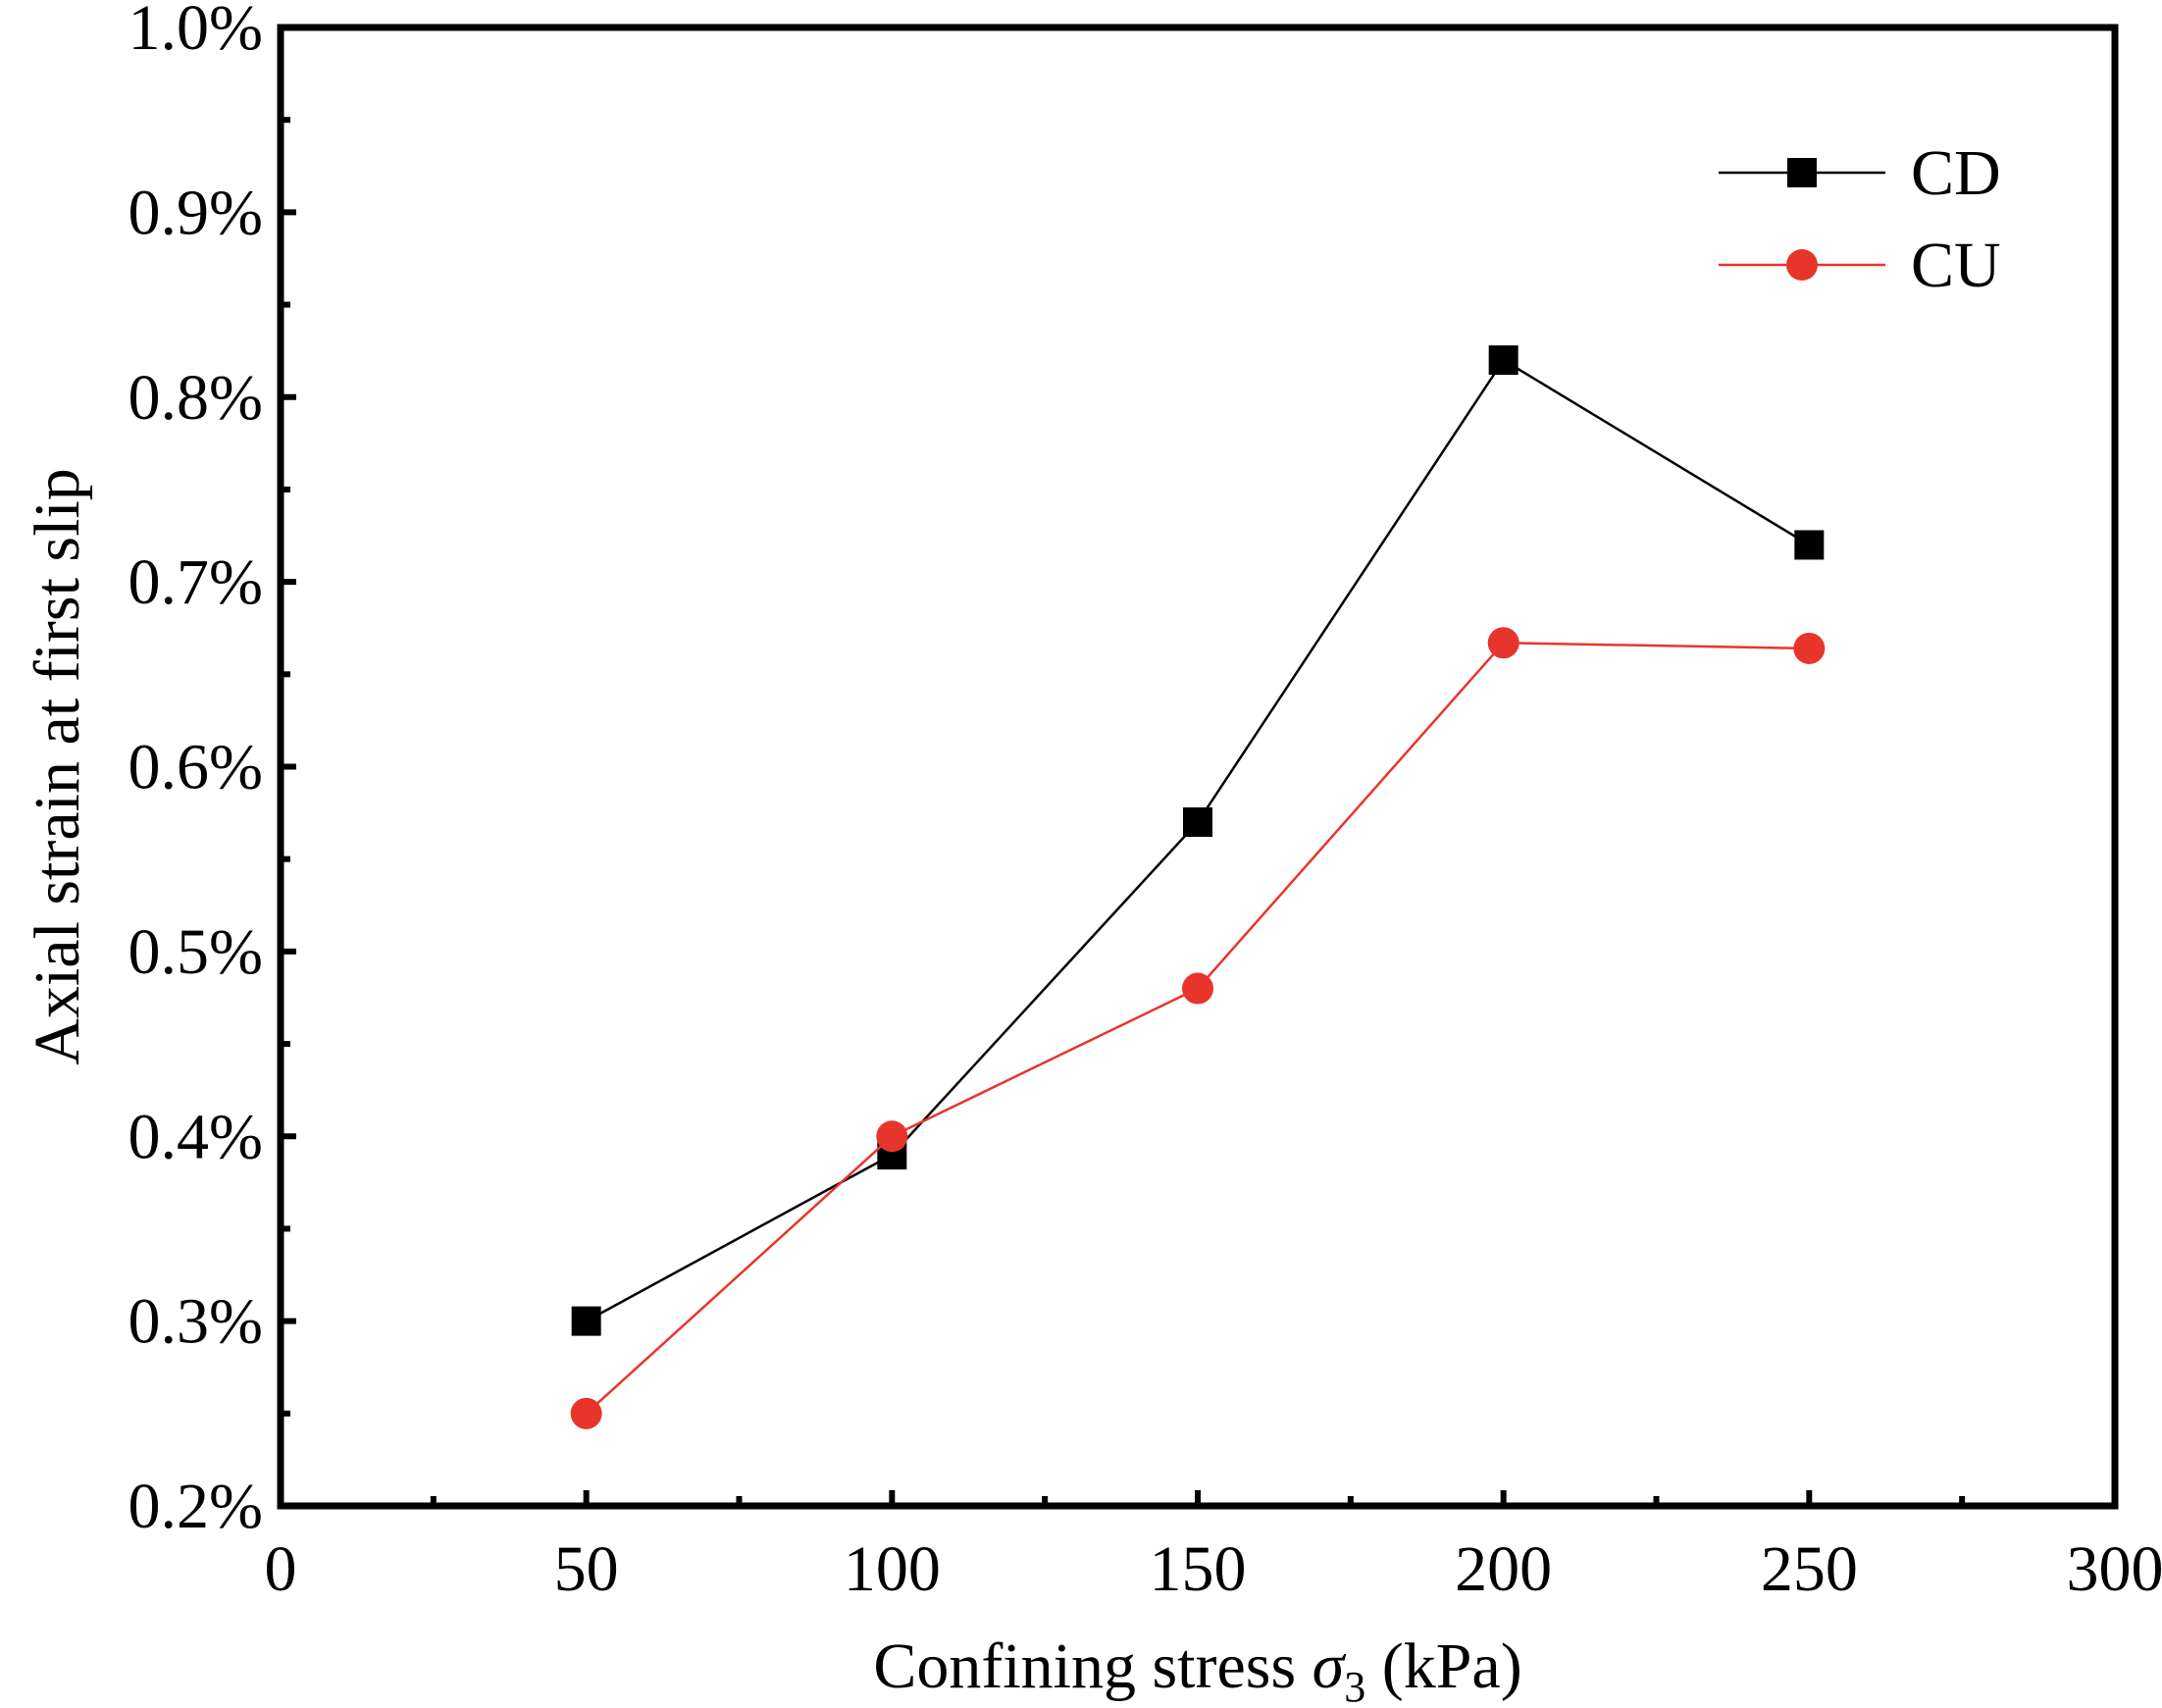 Image resolution: width=2162 pixels, height=1708 pixels. I want to click on x-tick-label: 300, so click(2114, 1569).